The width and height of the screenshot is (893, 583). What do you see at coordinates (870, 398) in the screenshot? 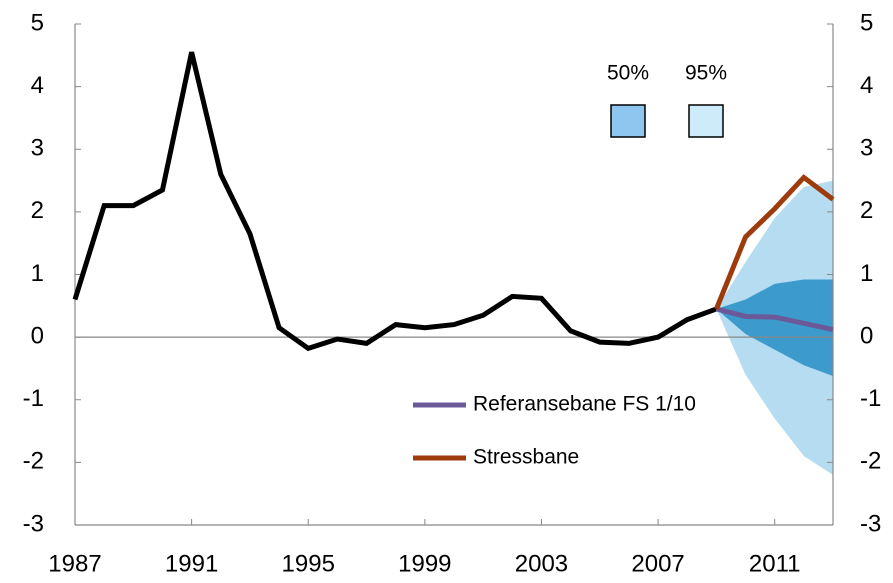
I see `y2-tick-label: -1` at bounding box center [870, 398].